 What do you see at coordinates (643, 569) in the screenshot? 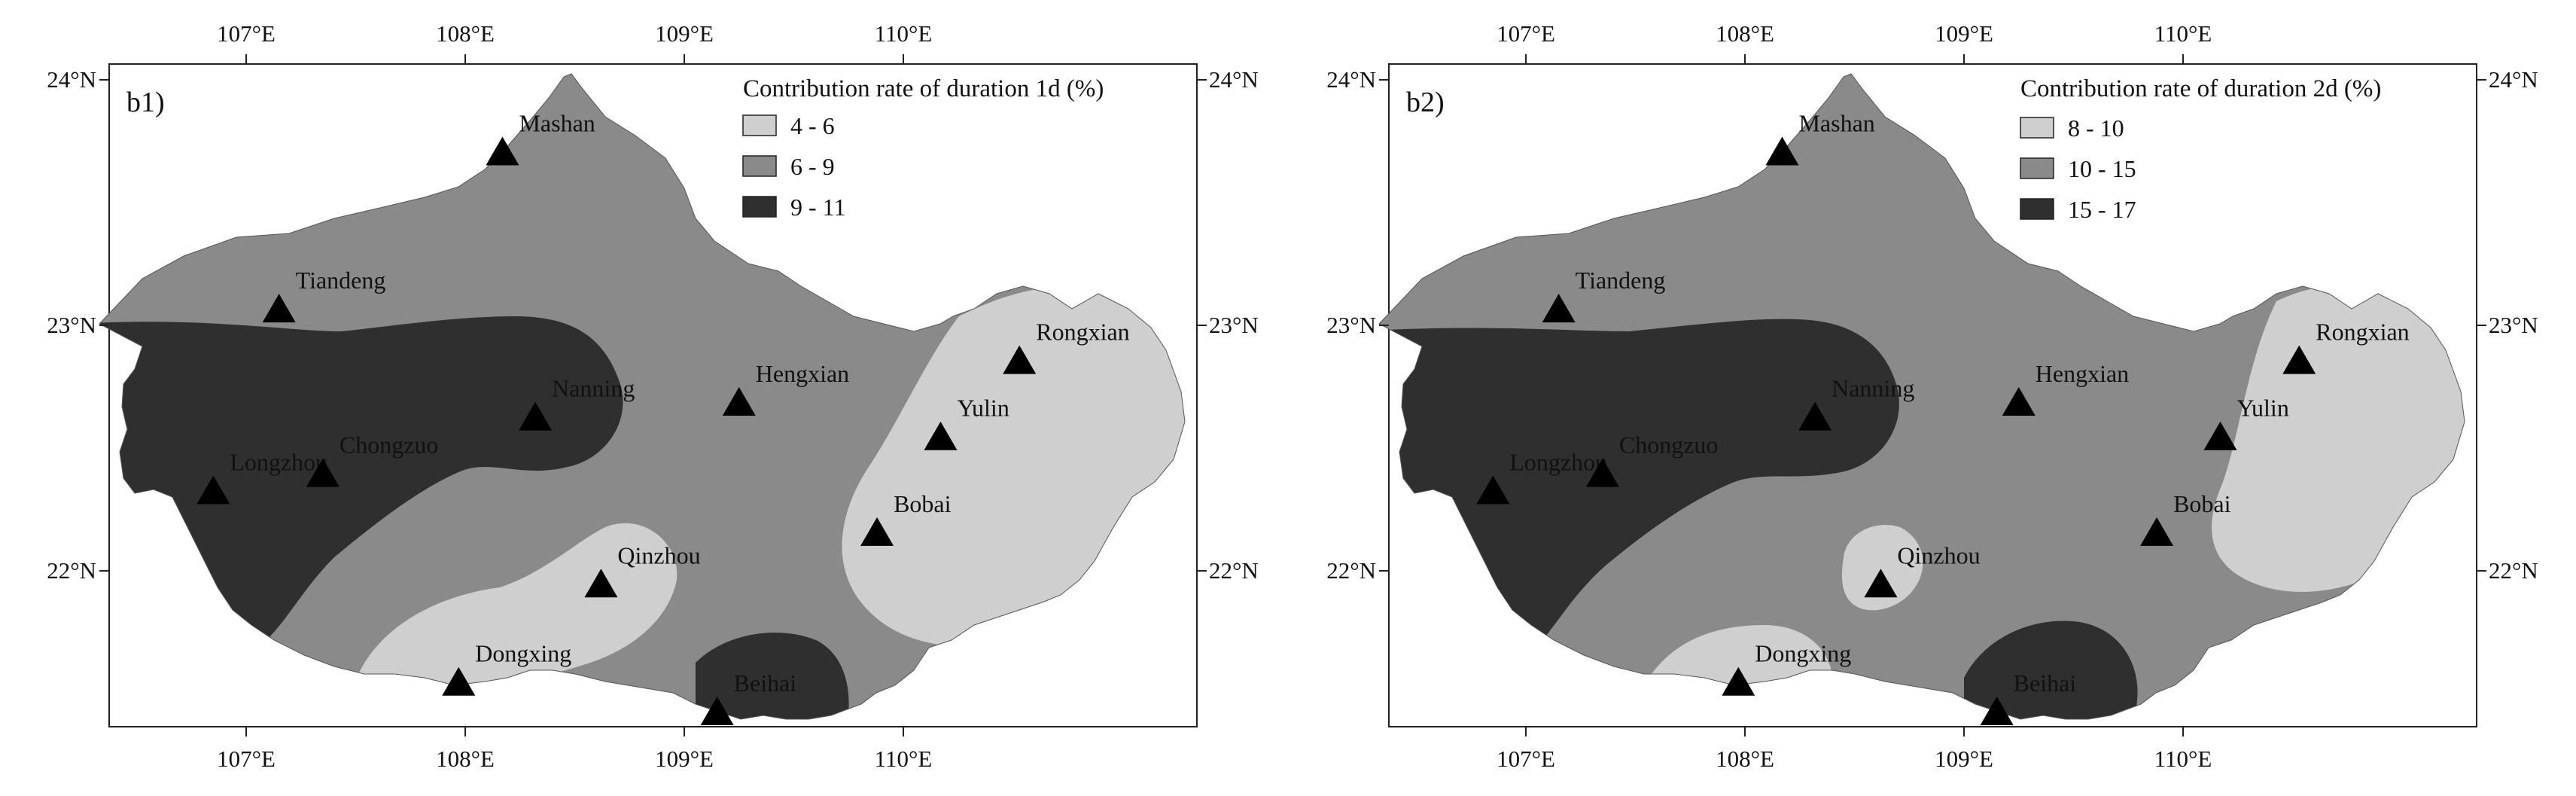
I see `station-qinzhou: Qinzhou` at bounding box center [643, 569].